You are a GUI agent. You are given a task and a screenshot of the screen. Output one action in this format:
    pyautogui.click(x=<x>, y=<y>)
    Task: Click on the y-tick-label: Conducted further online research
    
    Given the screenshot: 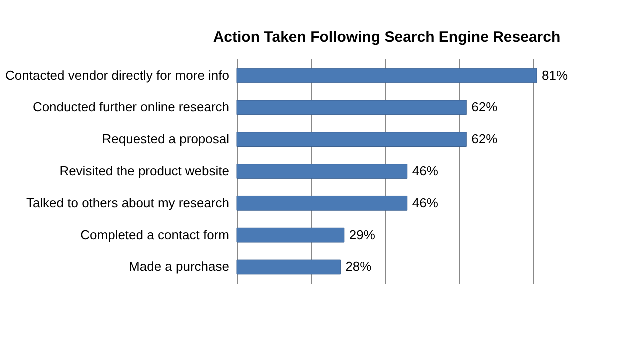 What is the action you would take?
    pyautogui.click(x=131, y=107)
    